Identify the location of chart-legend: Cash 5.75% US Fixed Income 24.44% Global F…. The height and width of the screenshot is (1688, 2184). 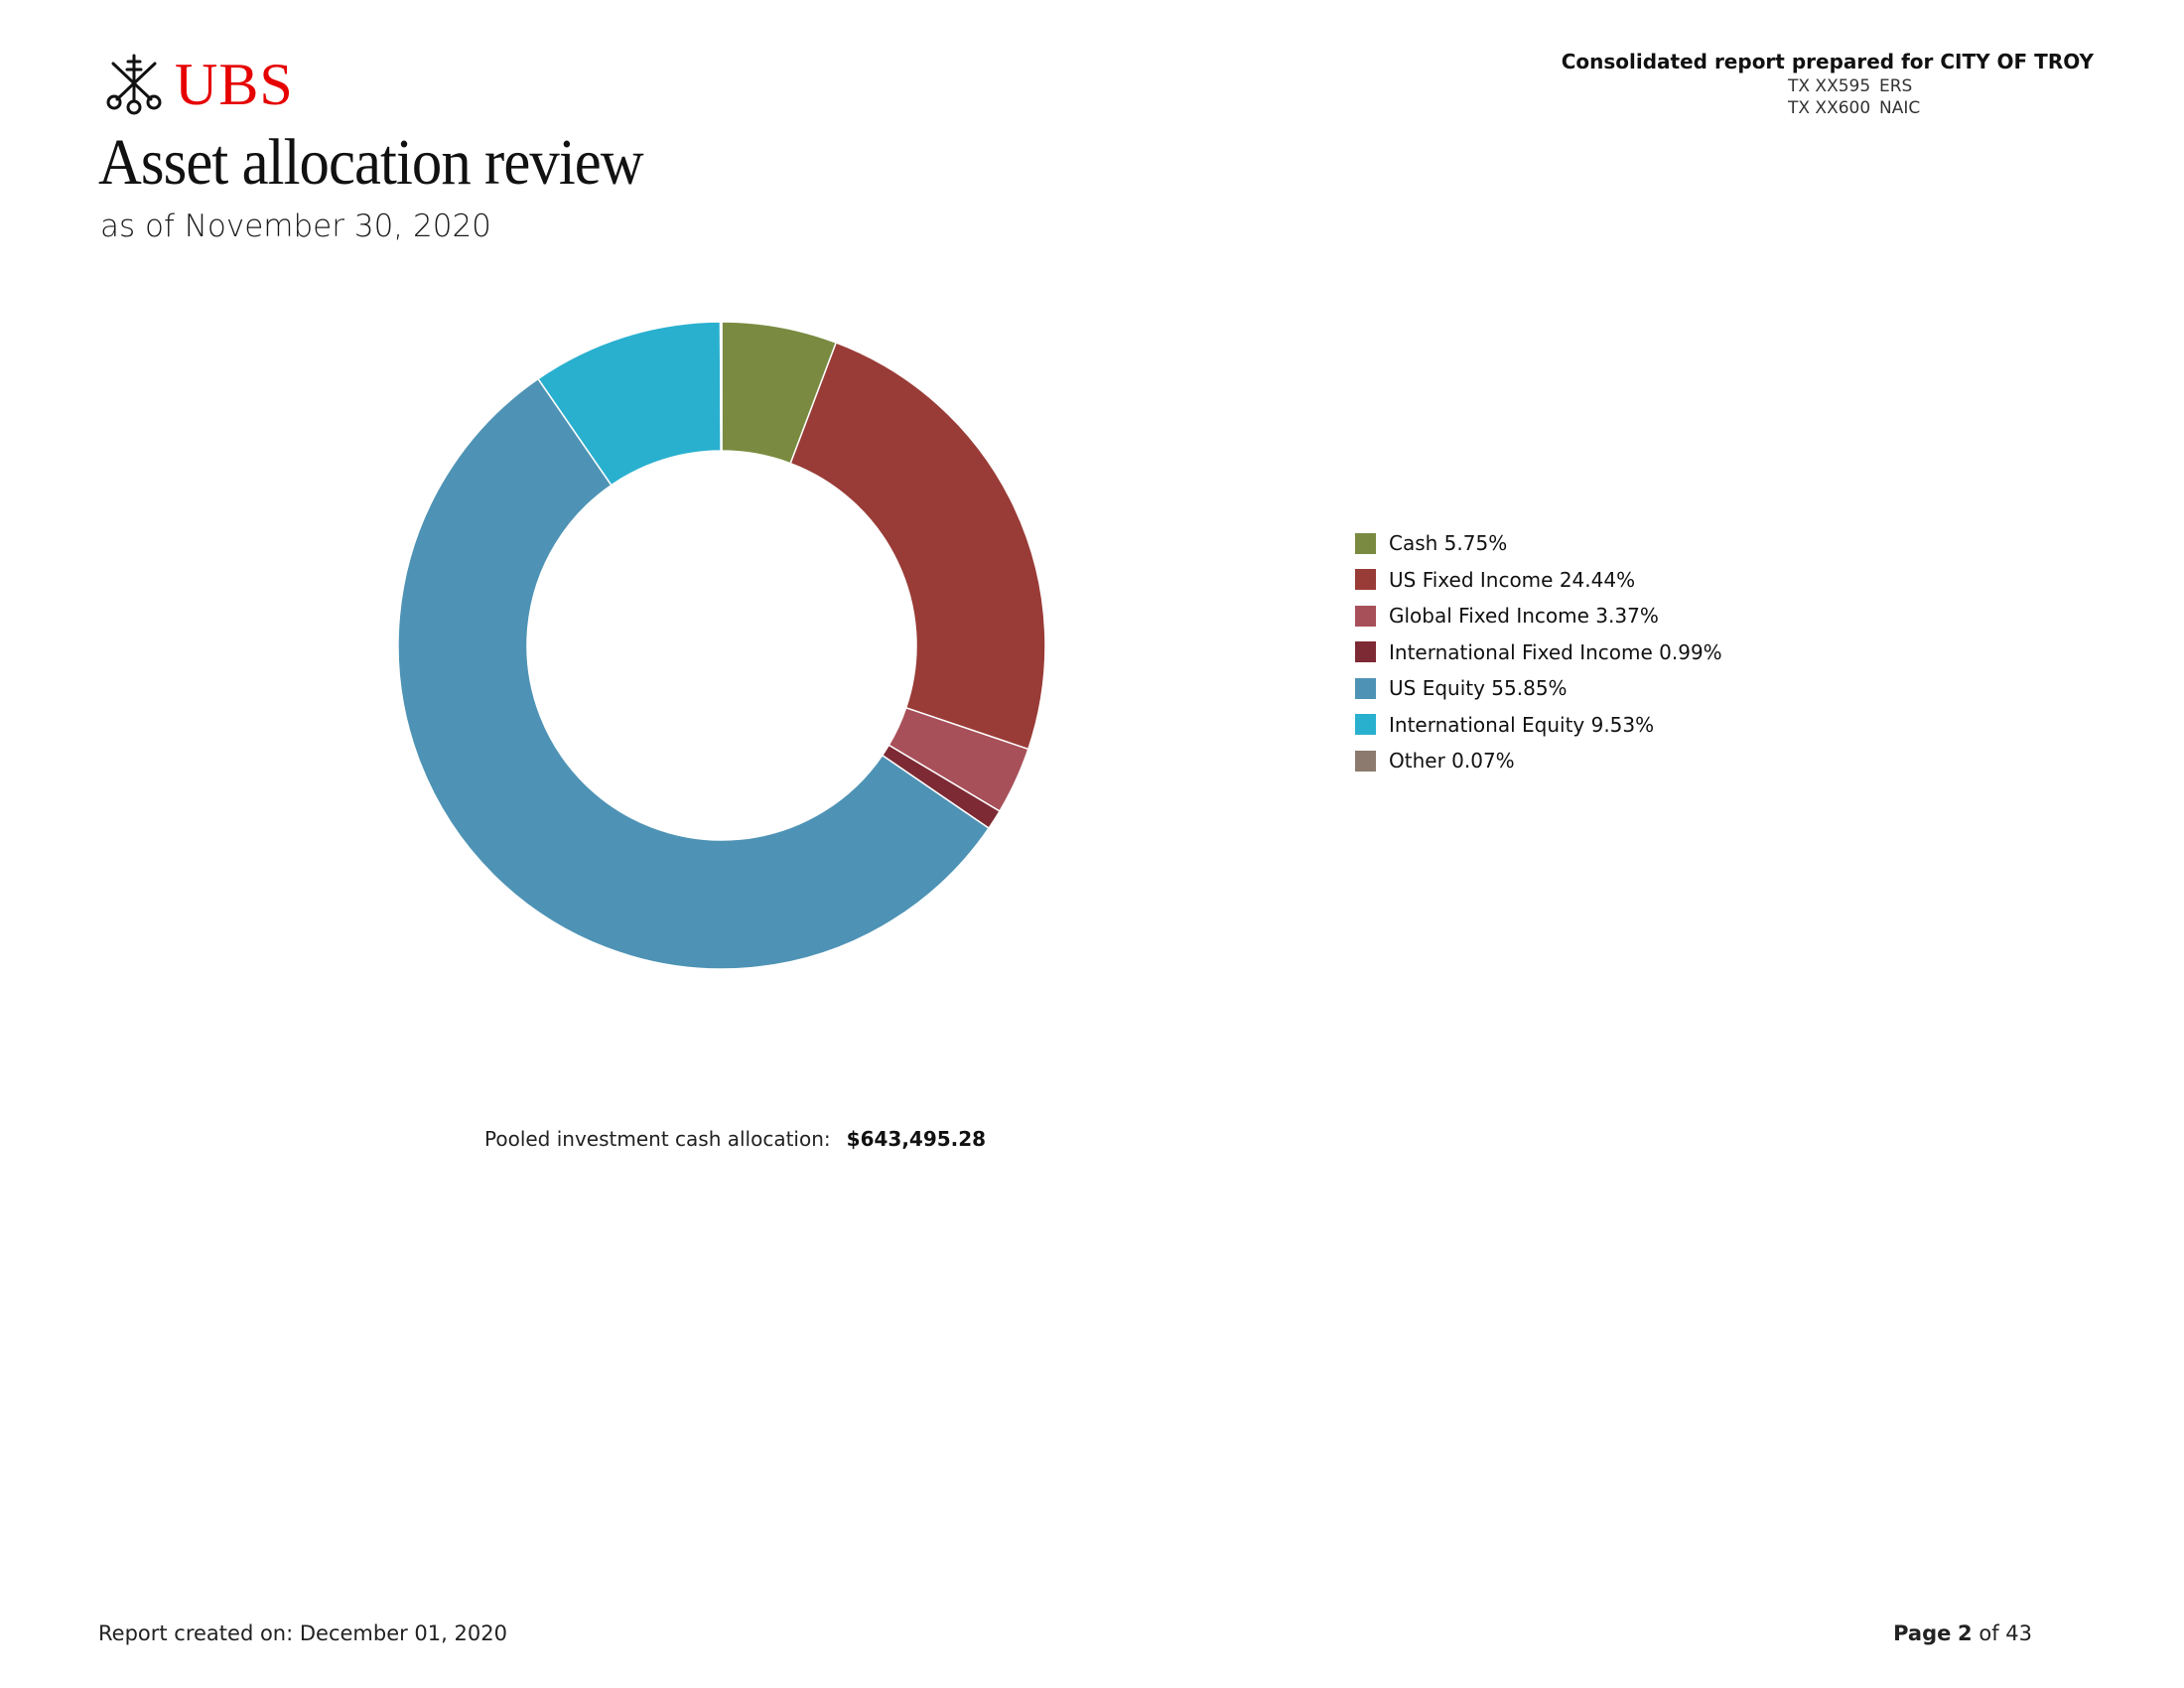
(1538, 652).